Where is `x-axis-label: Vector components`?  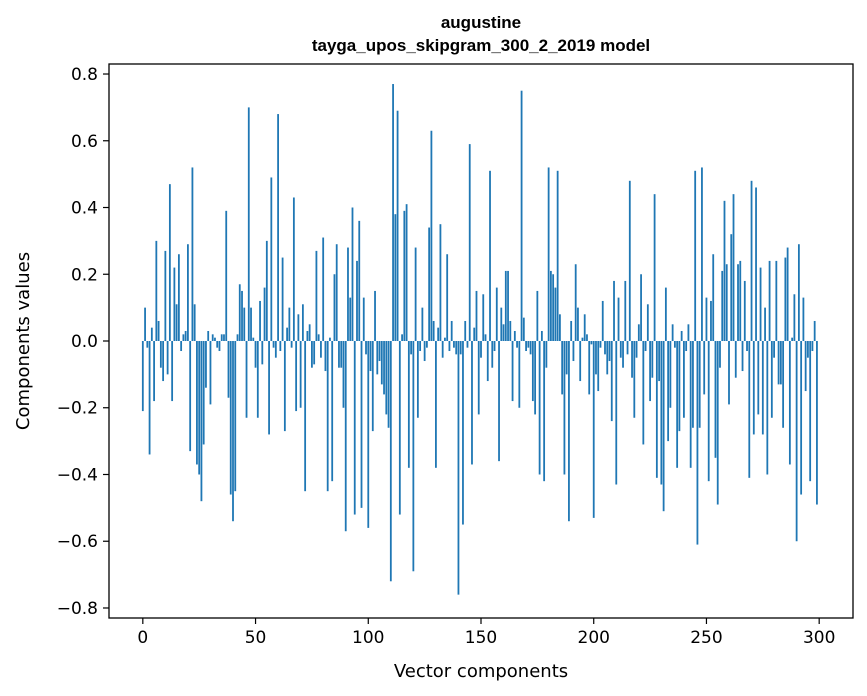 x-axis-label: Vector components is located at coordinates (481, 671).